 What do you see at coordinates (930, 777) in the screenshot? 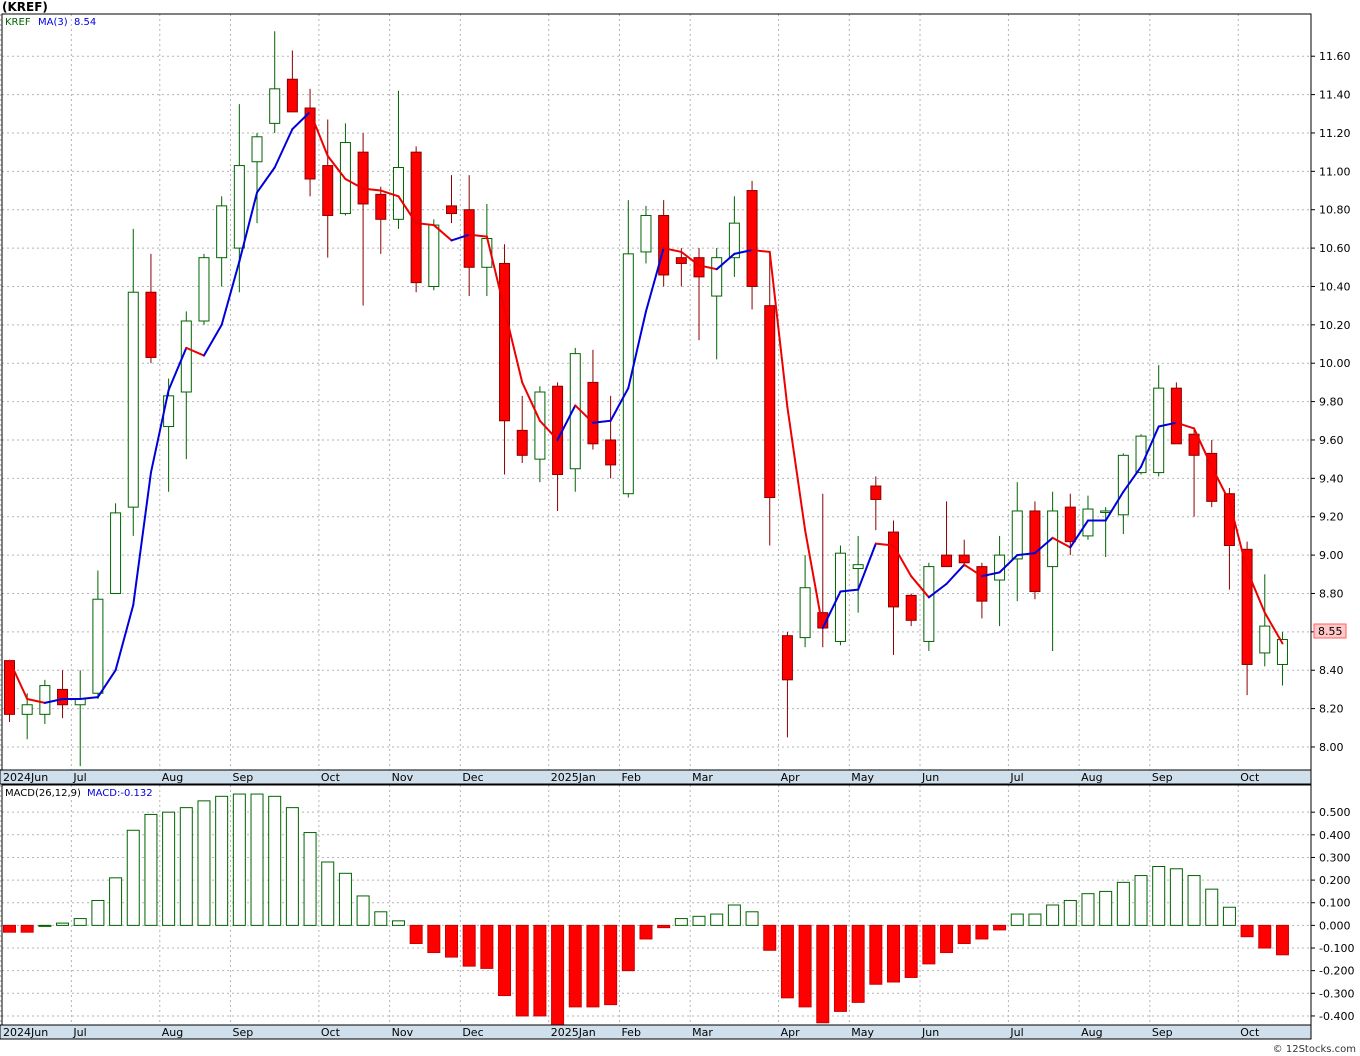
I see `month-label: Jun` at bounding box center [930, 777].